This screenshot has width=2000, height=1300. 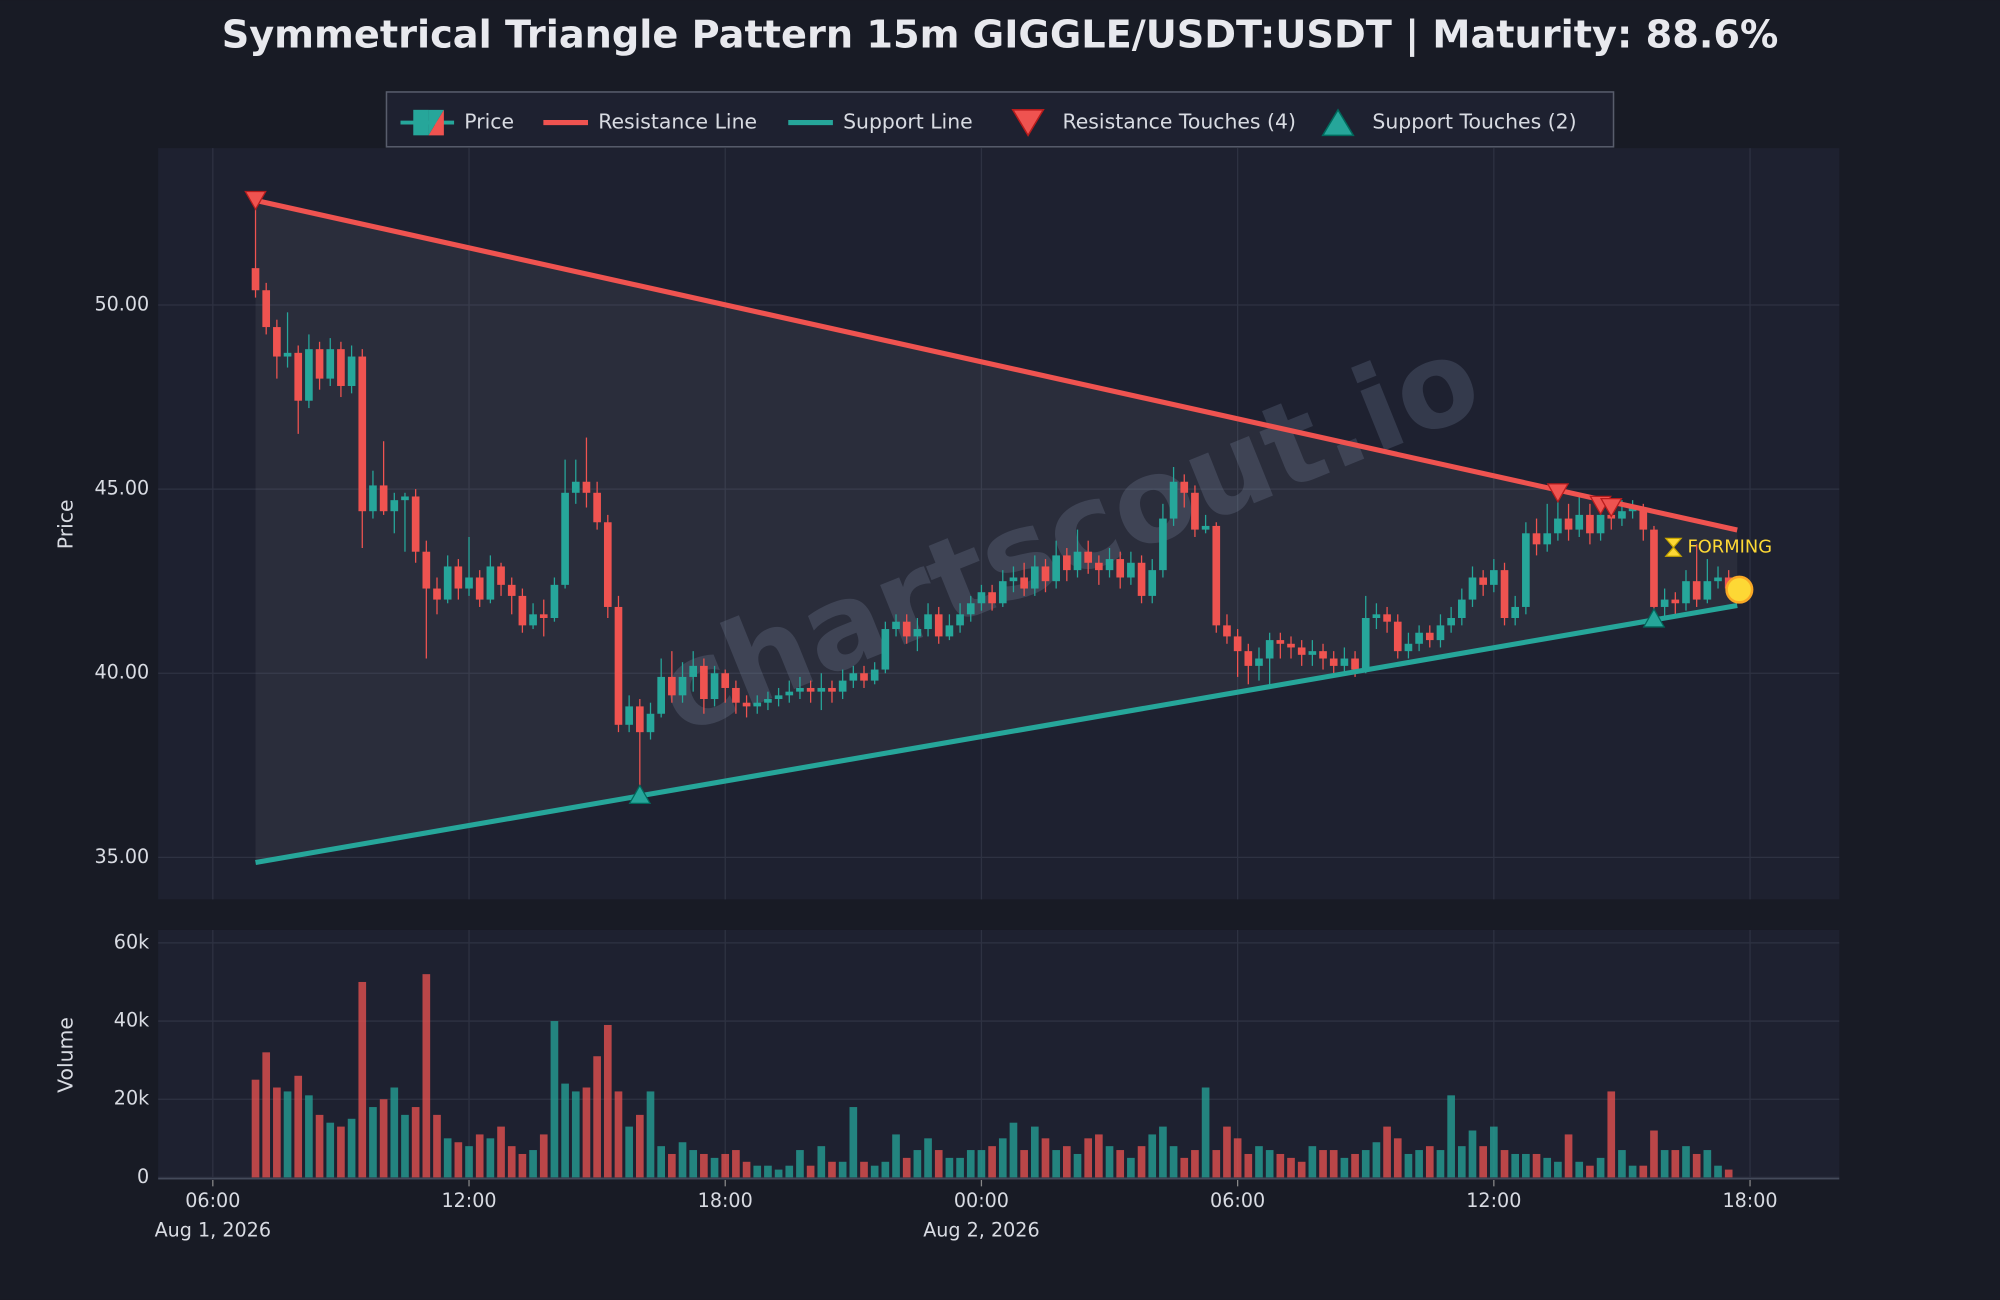 What do you see at coordinates (121, 856) in the screenshot?
I see `y-tick-label: 35.00` at bounding box center [121, 856].